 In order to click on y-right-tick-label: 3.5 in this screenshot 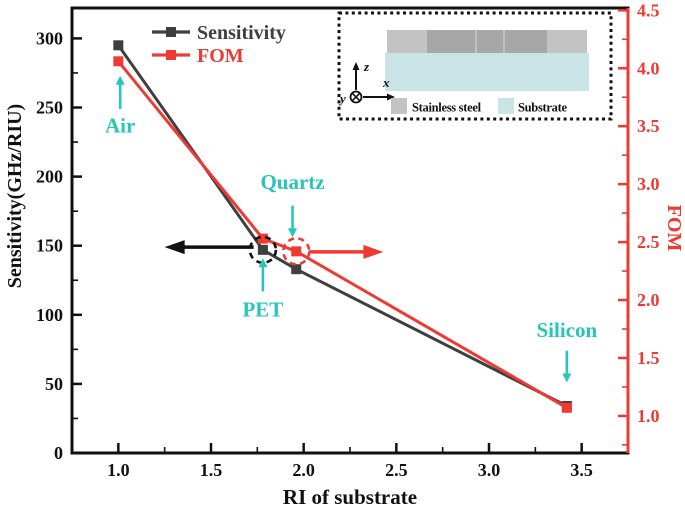, I will do `click(648, 126)`.